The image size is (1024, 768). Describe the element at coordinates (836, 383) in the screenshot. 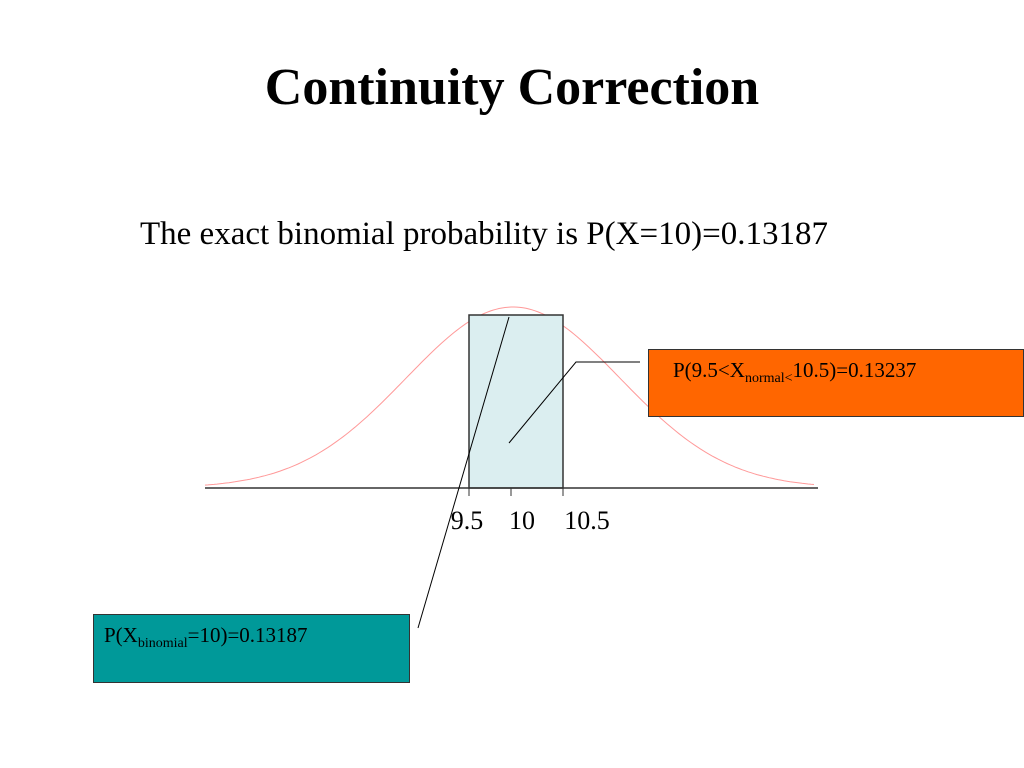

I see `normal-callout: P(9.5<Xnormal<10.5)=0.13237` at that location.